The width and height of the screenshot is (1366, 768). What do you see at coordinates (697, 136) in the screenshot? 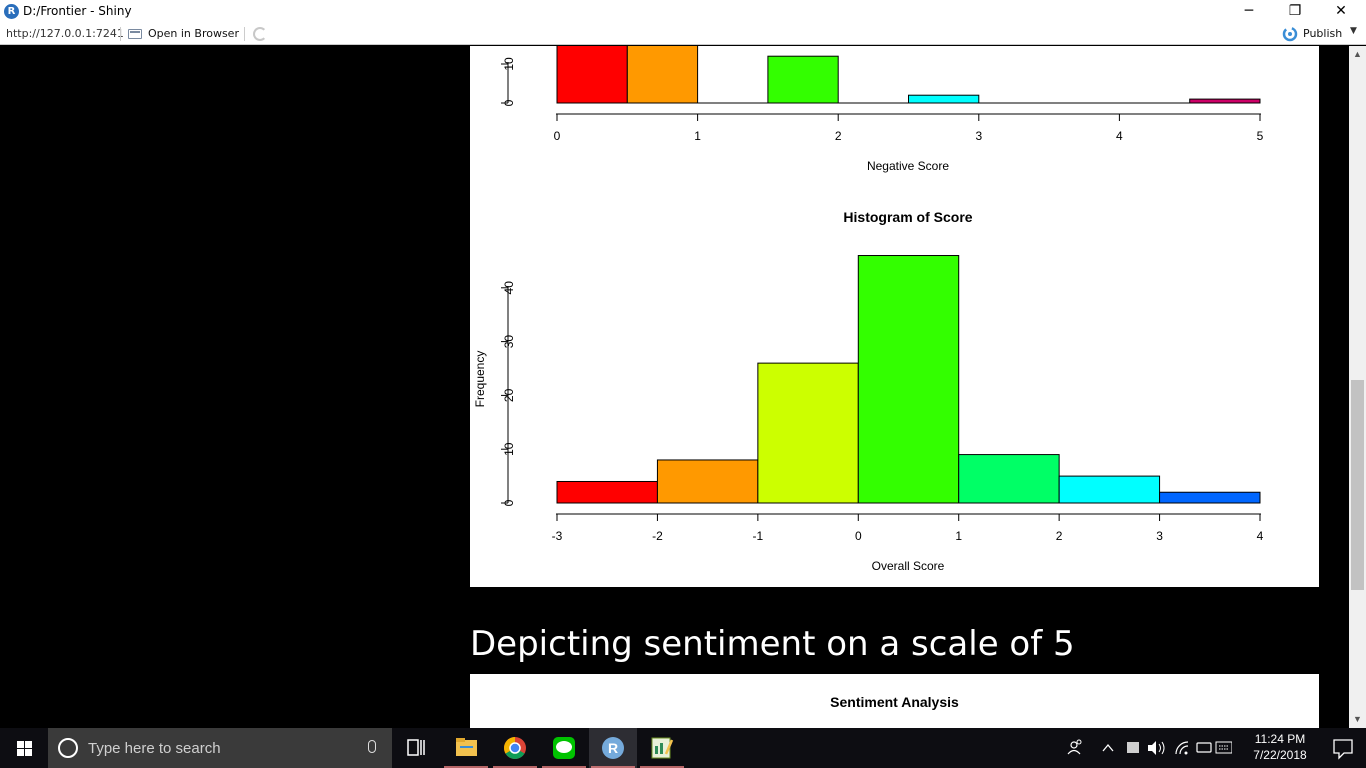
I see `negative-x-tick-label: 1` at bounding box center [697, 136].